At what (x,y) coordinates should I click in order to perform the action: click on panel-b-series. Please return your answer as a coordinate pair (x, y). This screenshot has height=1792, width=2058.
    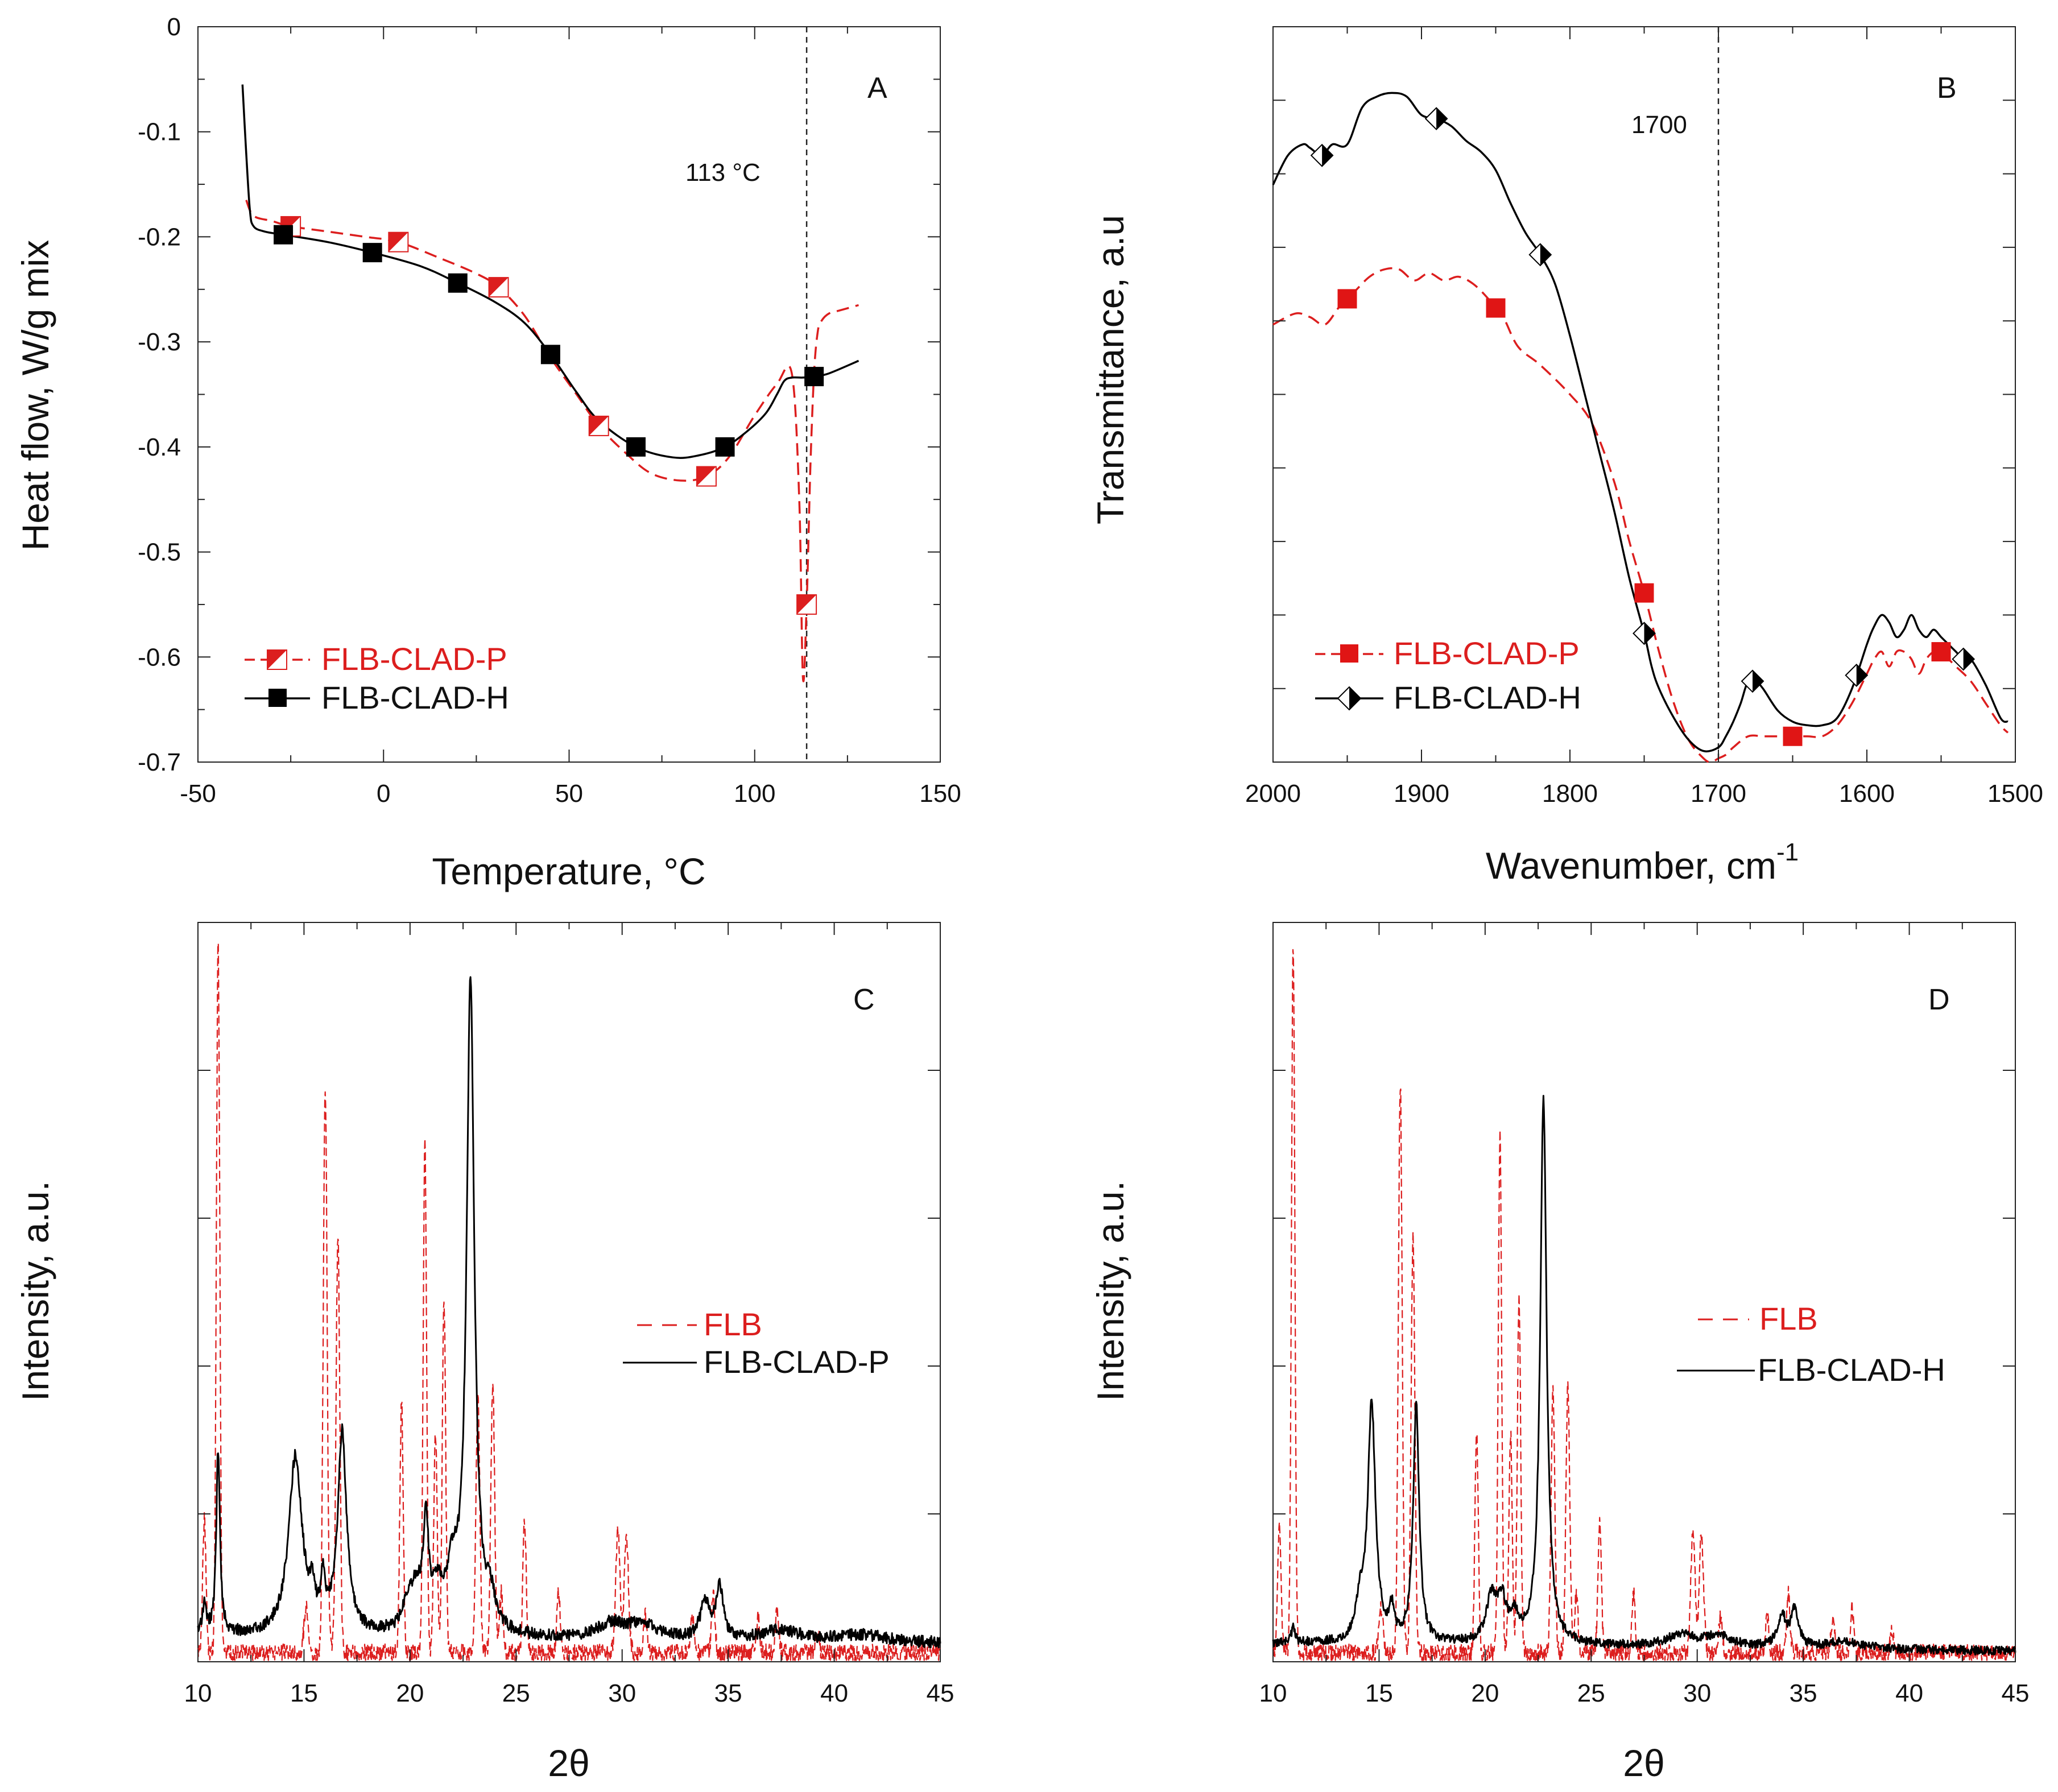
    Looking at the image, I should click on (1640, 395).